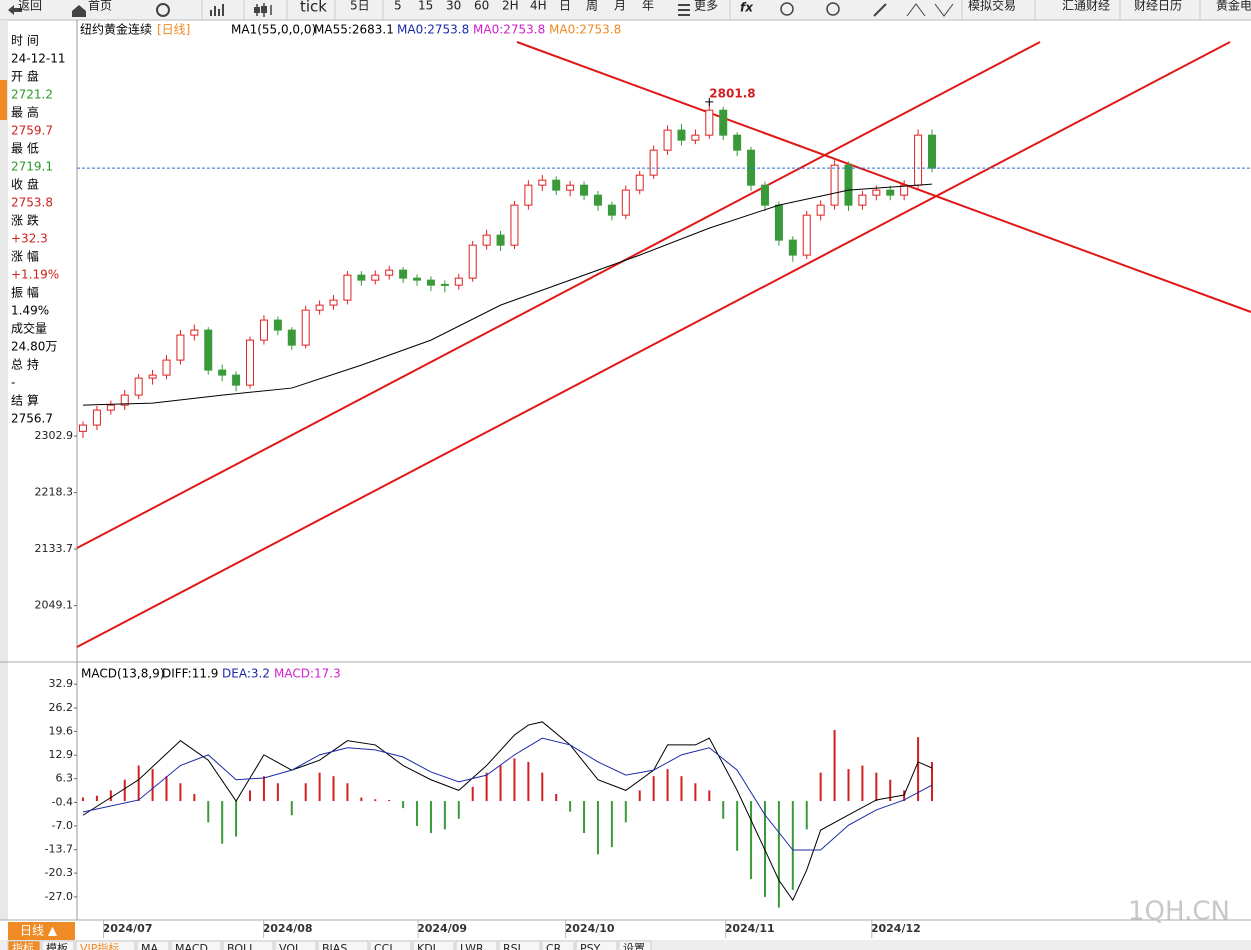 Image resolution: width=1251 pixels, height=950 pixels. What do you see at coordinates (79, 11) in the screenshot?
I see `home-icon` at bounding box center [79, 11].